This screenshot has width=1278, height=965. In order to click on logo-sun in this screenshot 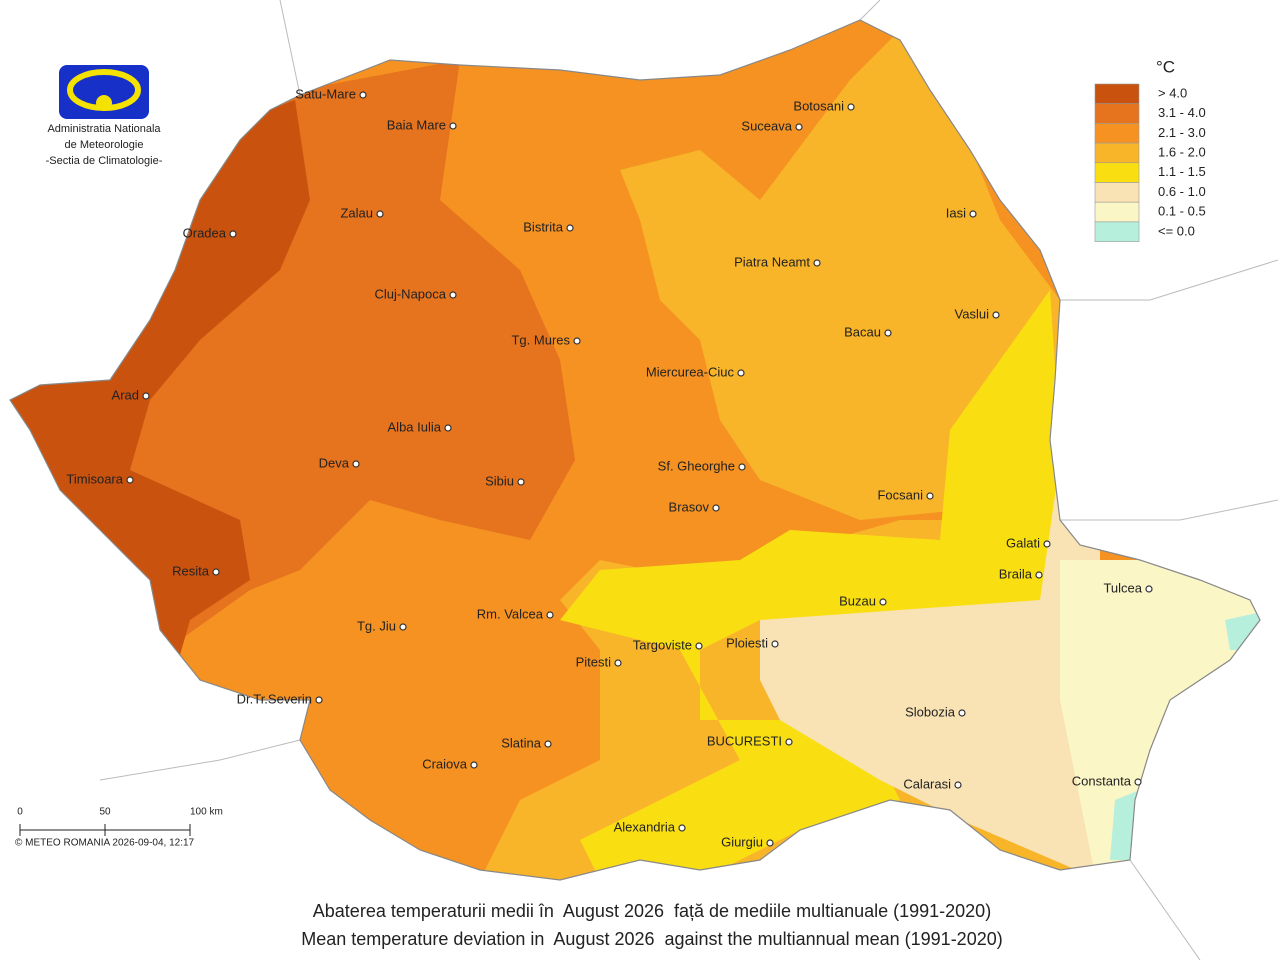, I will do `click(104, 103)`.